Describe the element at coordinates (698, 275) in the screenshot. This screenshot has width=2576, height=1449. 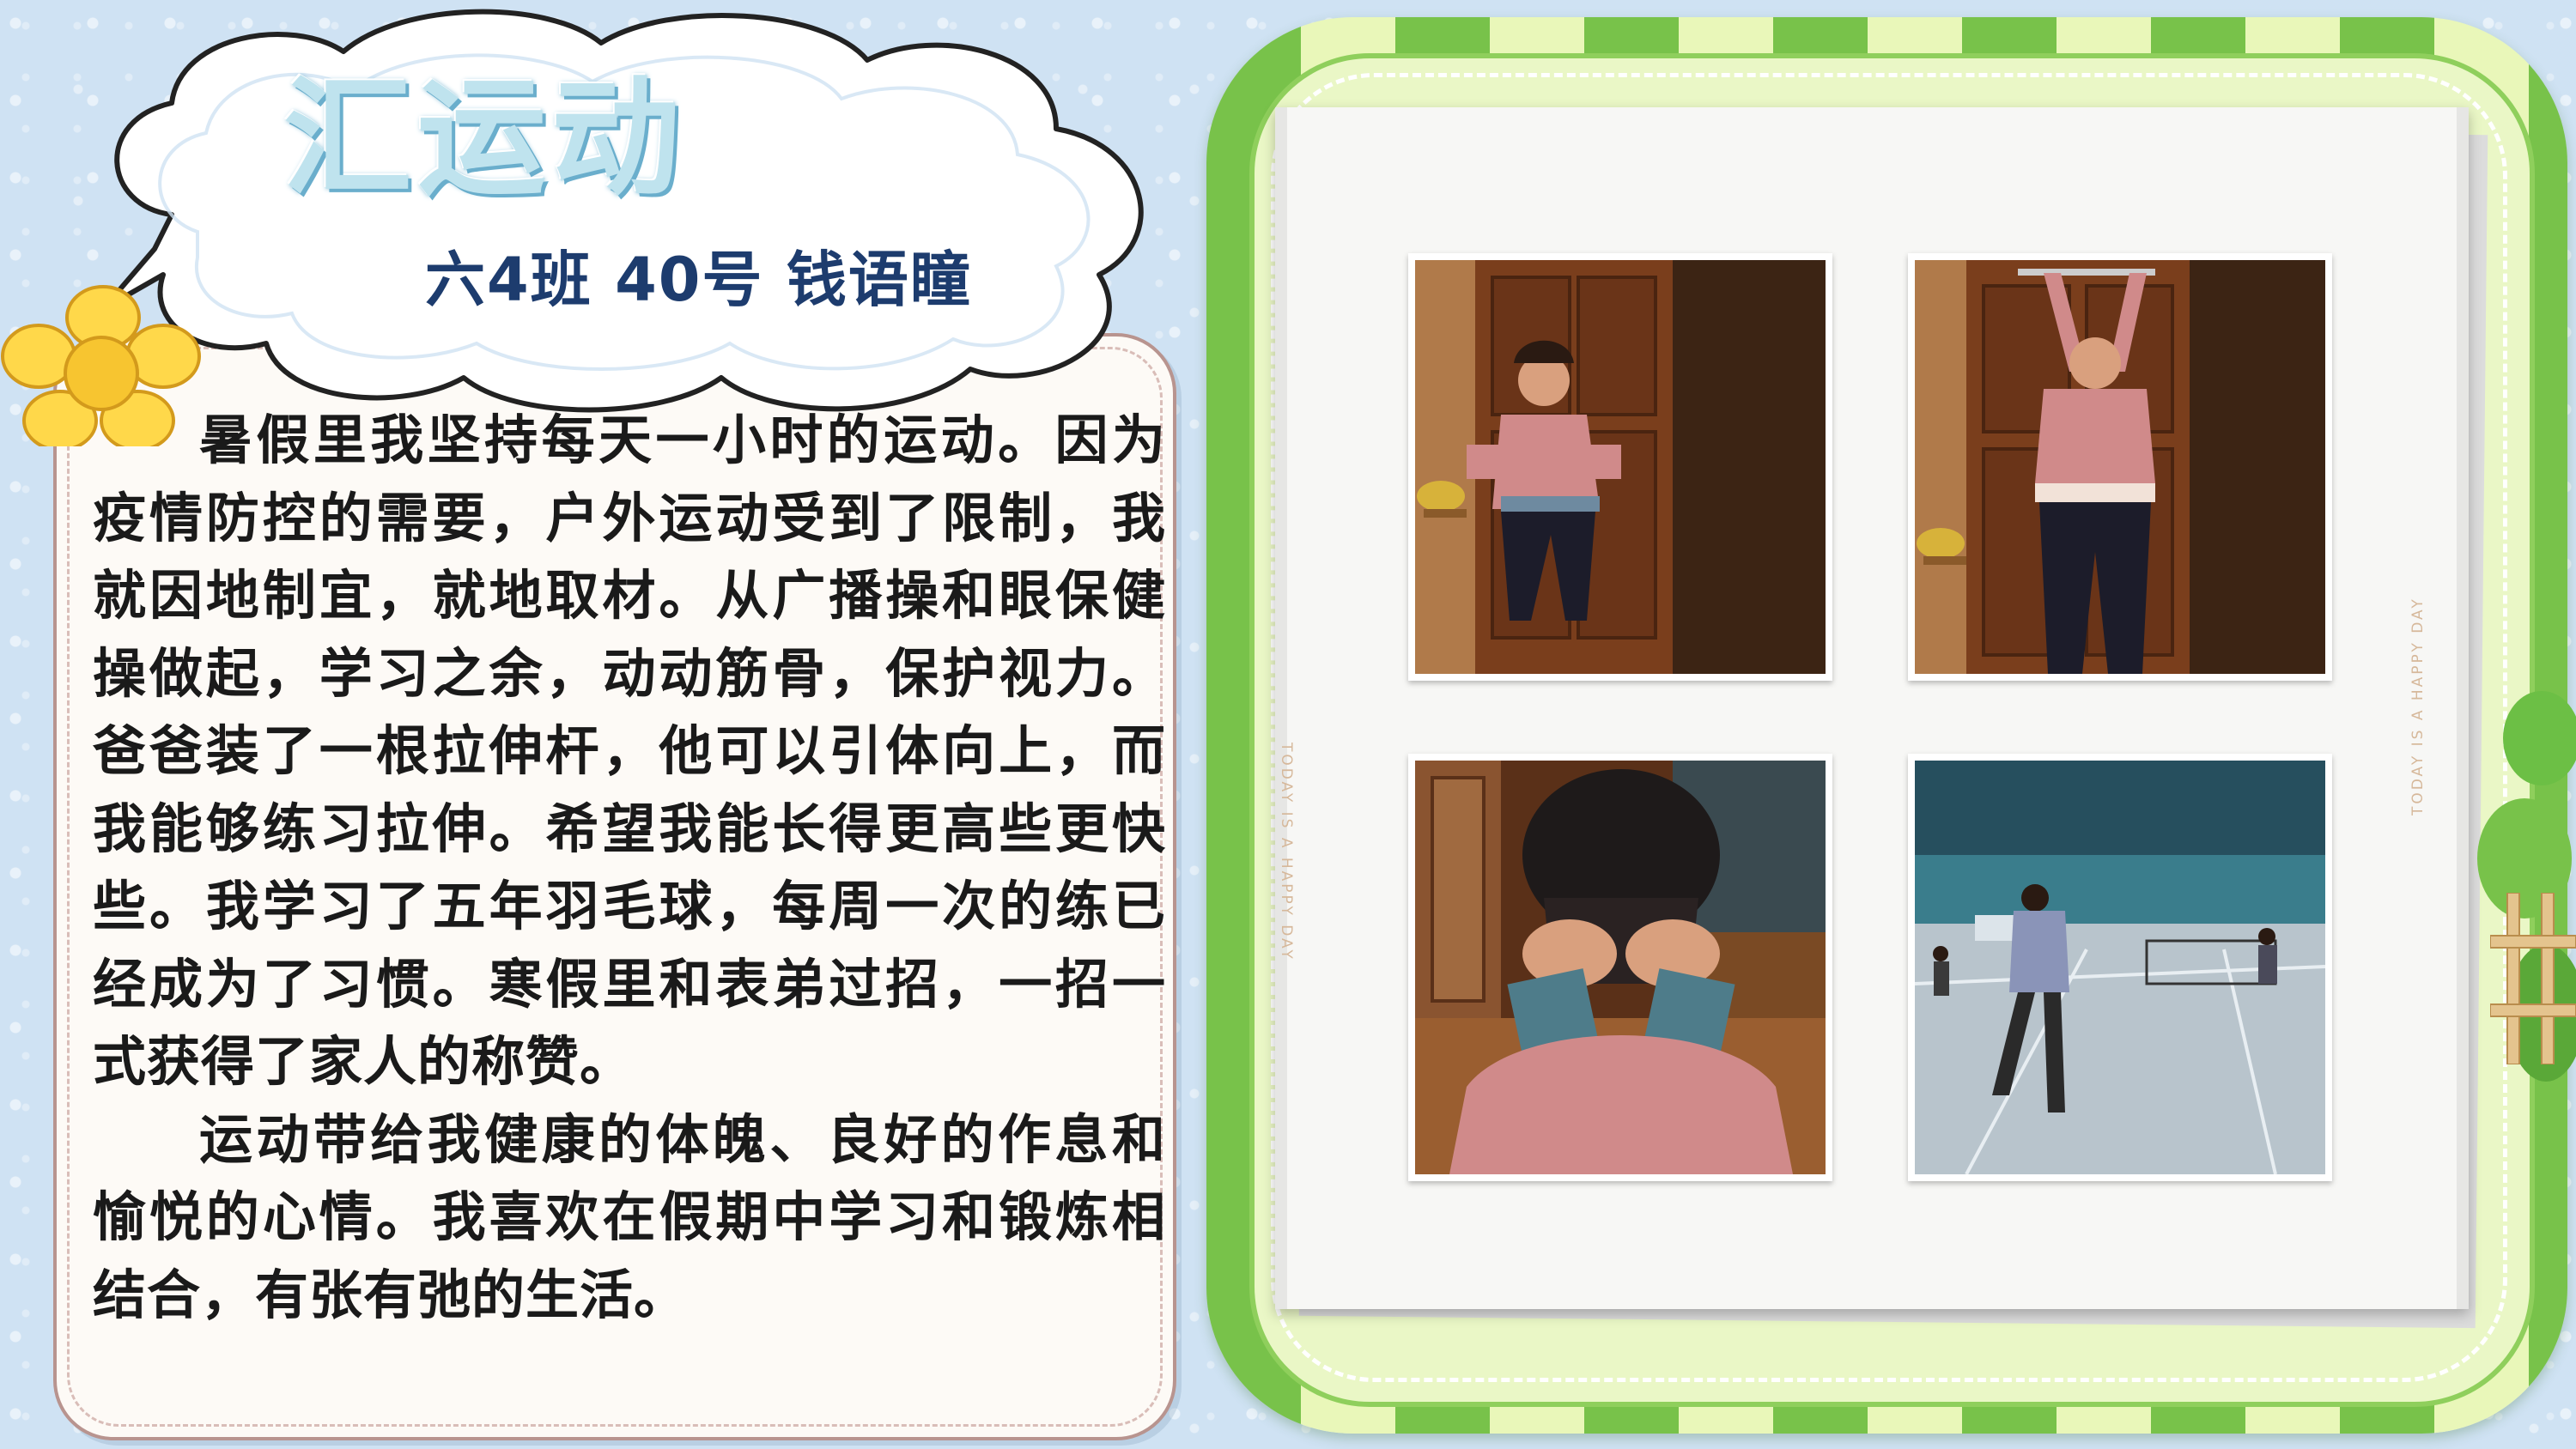
I see `class-and-student: 六4班 40号 钱语瞳` at that location.